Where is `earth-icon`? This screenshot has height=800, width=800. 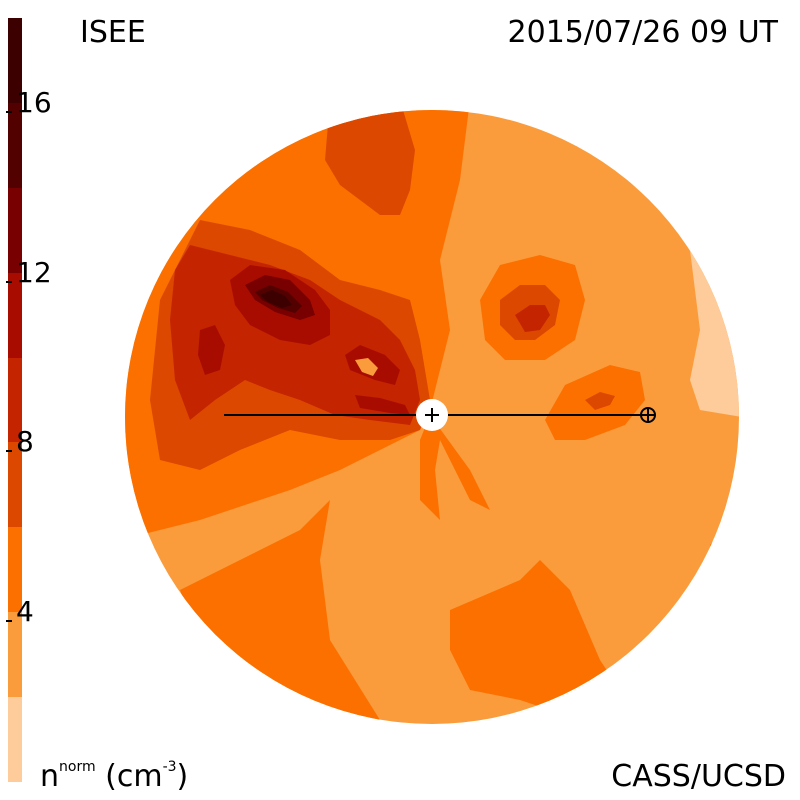
earth-icon is located at coordinates (648, 415).